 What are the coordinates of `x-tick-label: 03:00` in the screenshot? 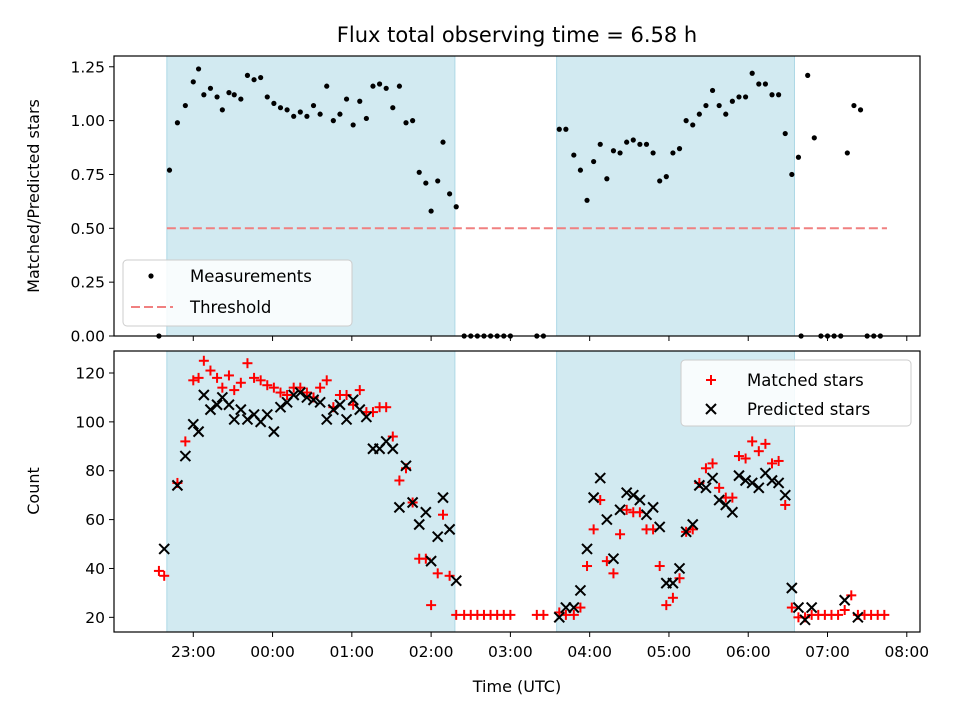 It's located at (510, 652).